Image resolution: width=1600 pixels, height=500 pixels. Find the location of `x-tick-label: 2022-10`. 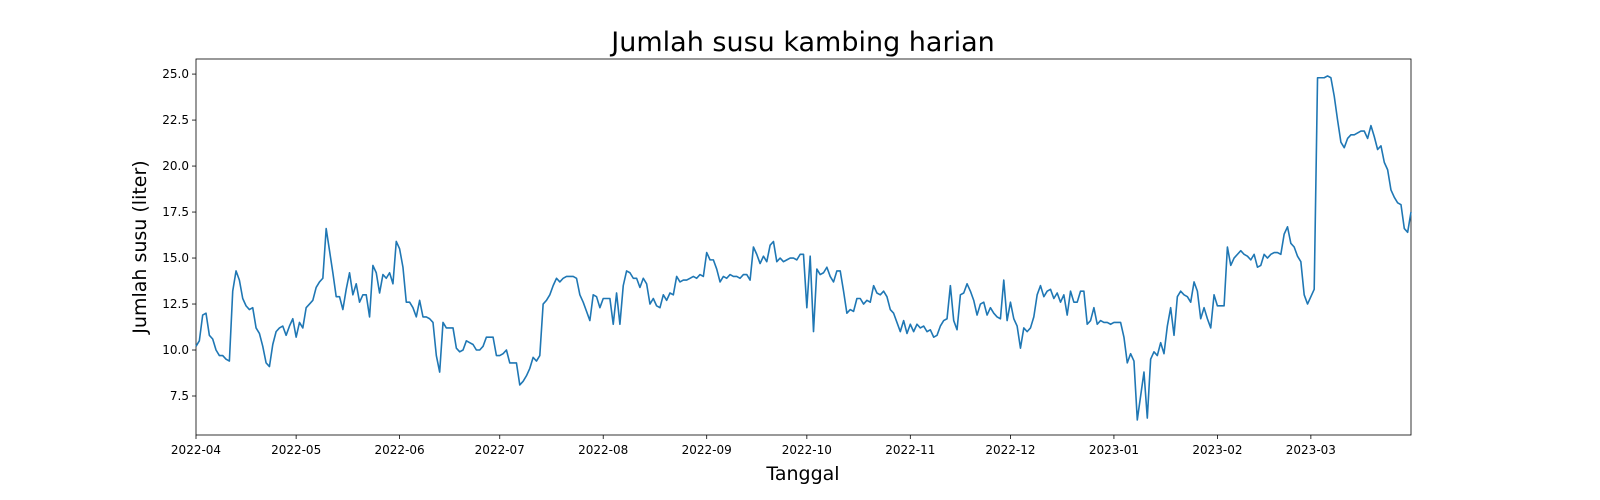

x-tick-label: 2022-10 is located at coordinates (807, 450).